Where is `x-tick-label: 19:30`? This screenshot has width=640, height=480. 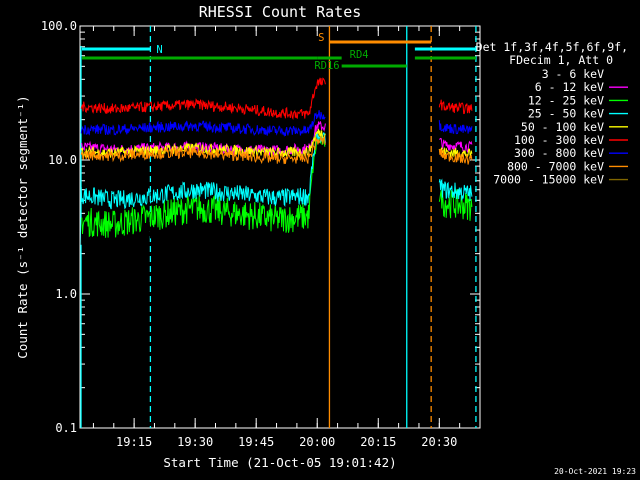
x-tick-label: 19:30 is located at coordinates (195, 442).